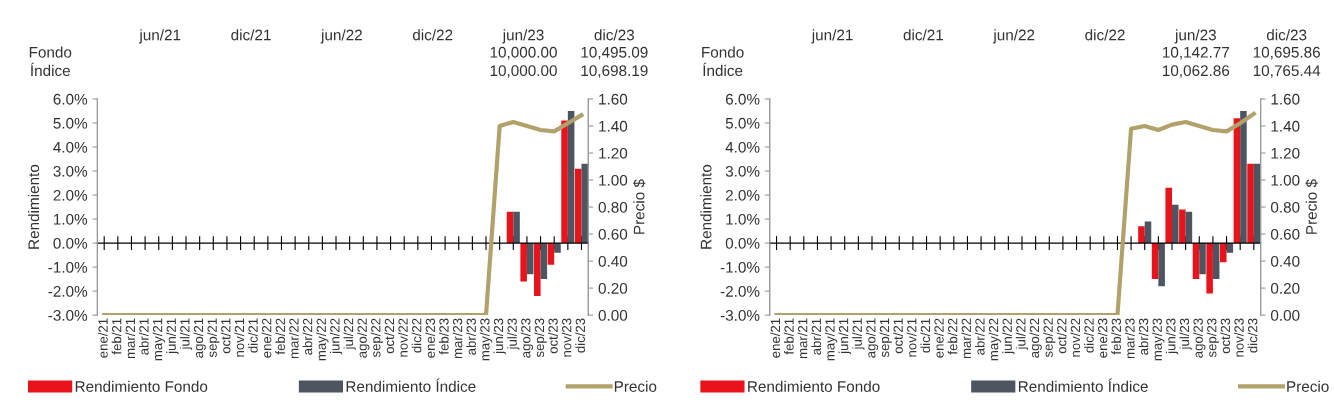 The height and width of the screenshot is (404, 1334). What do you see at coordinates (1286, 53) in the screenshot?
I see `text: 10,695.86` at bounding box center [1286, 53].